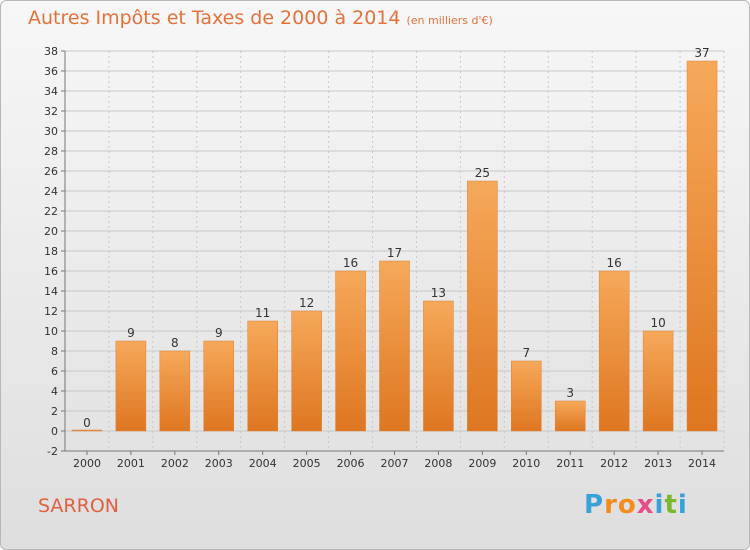 This screenshot has width=750, height=550. Describe the element at coordinates (263, 463) in the screenshot. I see `x-tick-label: 2004` at that location.